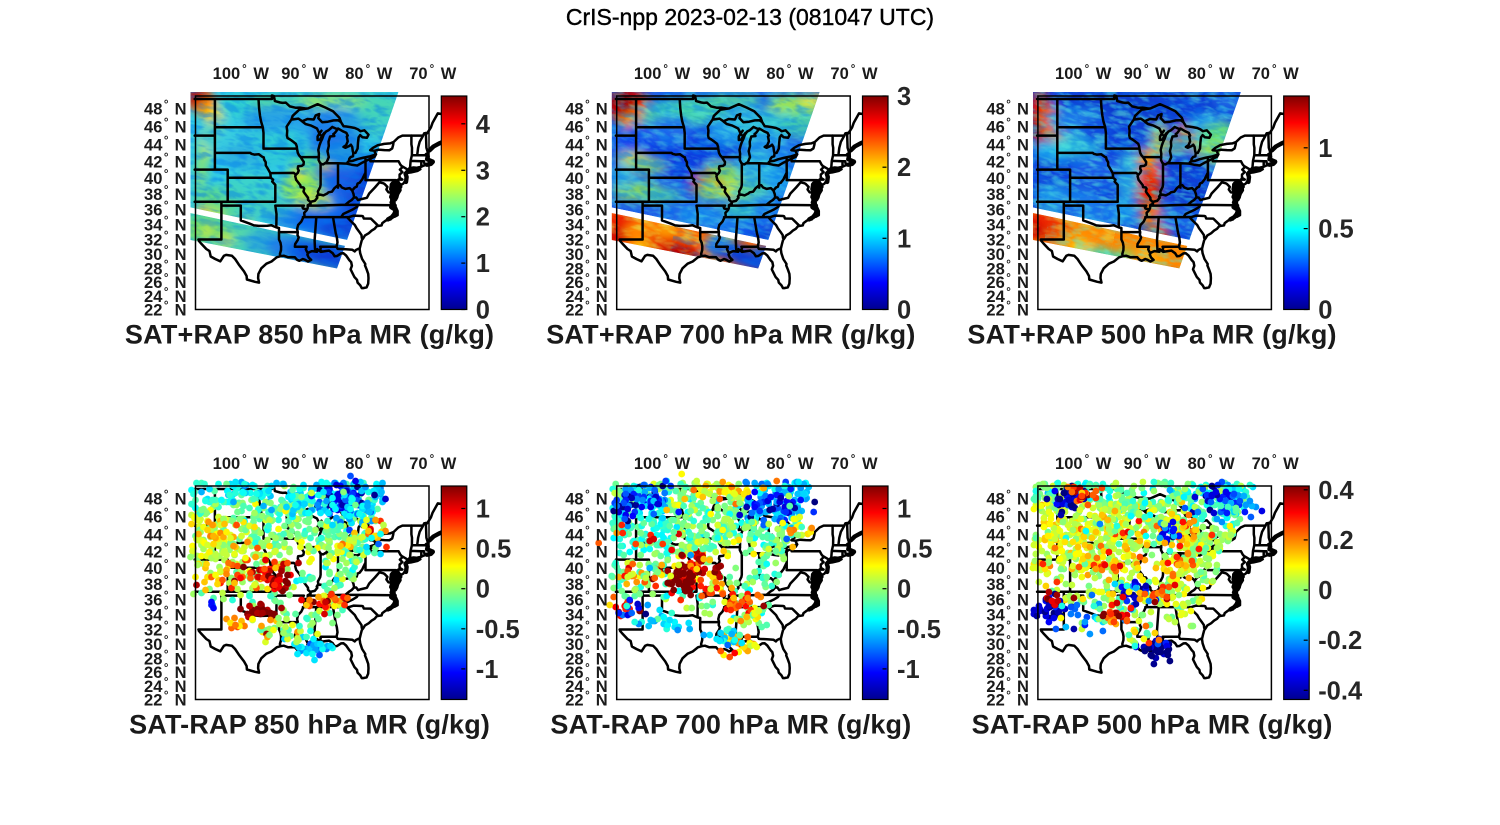 The width and height of the screenshot is (1500, 825). I want to click on svg-text: -0.4, so click(1340, 691).